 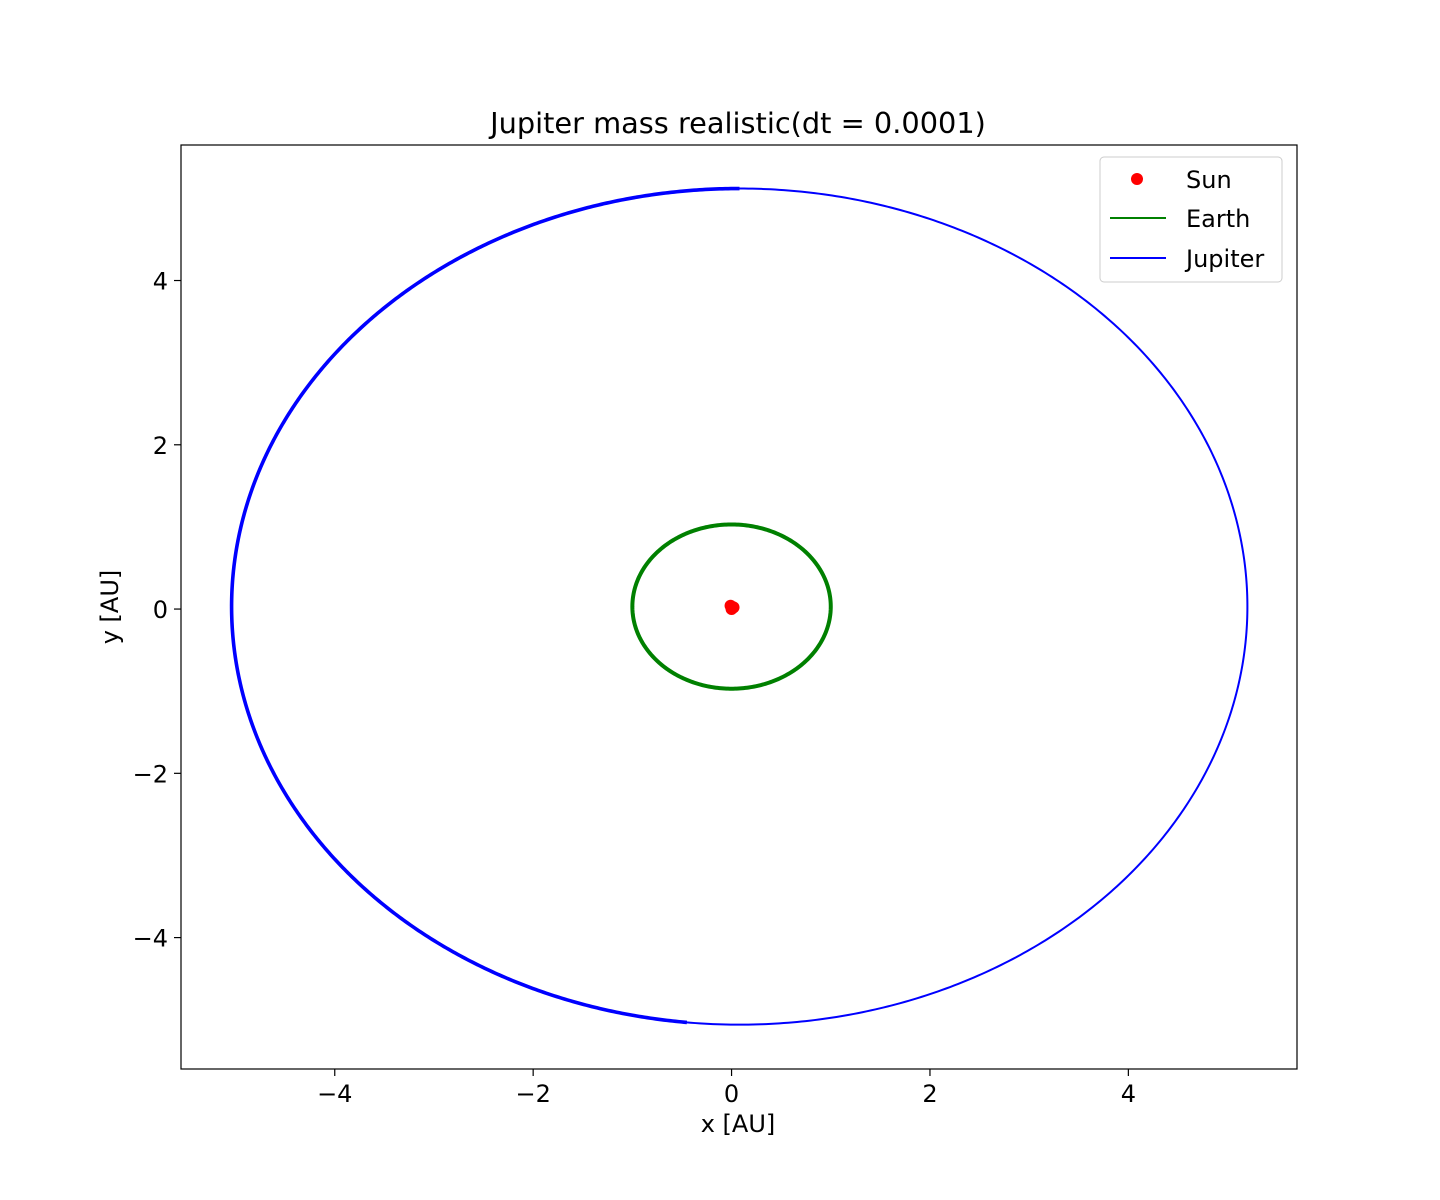 I want to click on legend-sun-label: Sun, so click(x=1209, y=180).